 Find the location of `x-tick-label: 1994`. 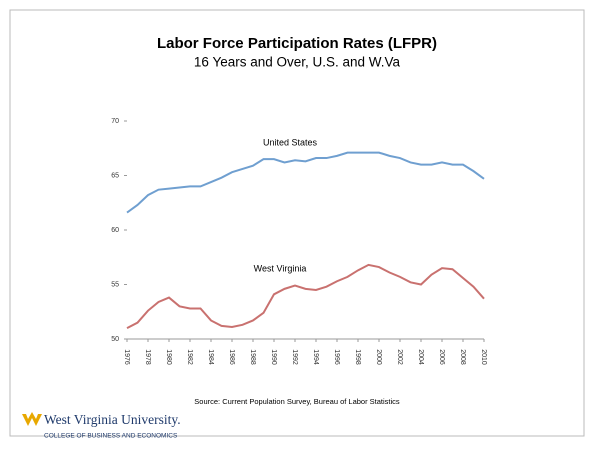

x-tick-label: 1994 is located at coordinates (315, 357).